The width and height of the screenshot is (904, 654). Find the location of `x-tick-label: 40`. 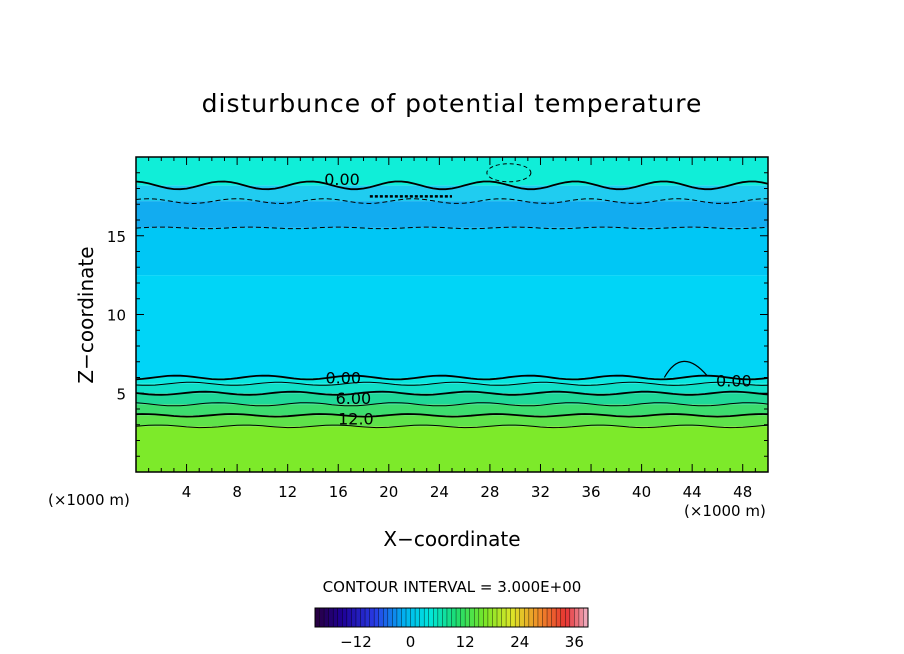

x-tick-label: 40 is located at coordinates (641, 492).